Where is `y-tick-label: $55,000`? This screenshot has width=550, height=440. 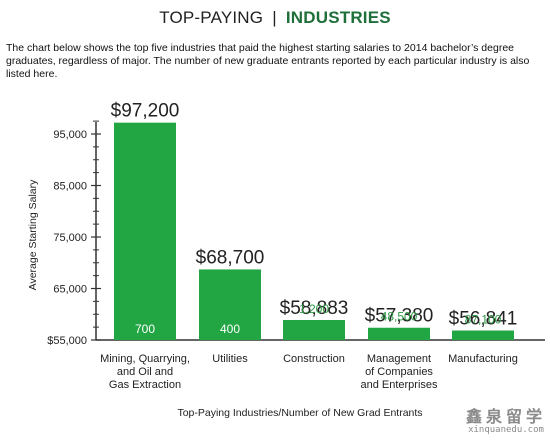 y-tick-label: $55,000 is located at coordinates (67, 341).